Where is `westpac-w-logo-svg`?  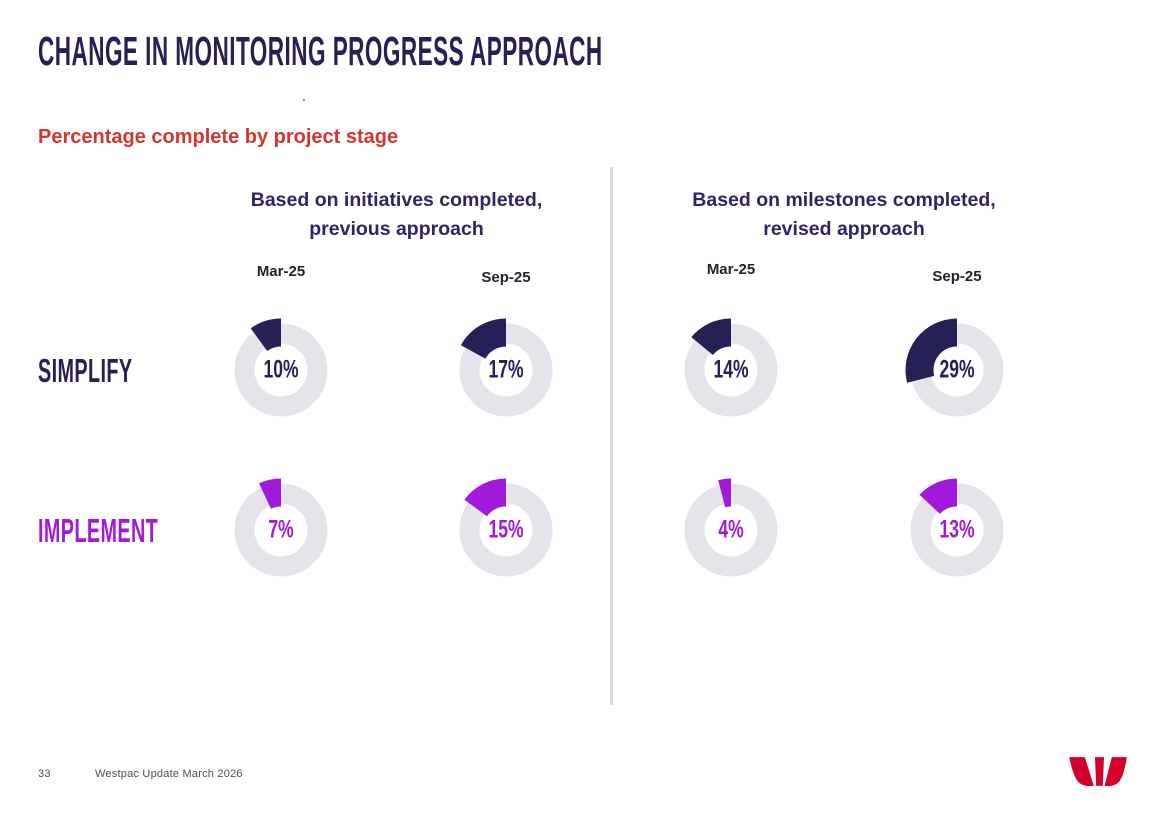 westpac-w-logo-svg is located at coordinates (1098, 772).